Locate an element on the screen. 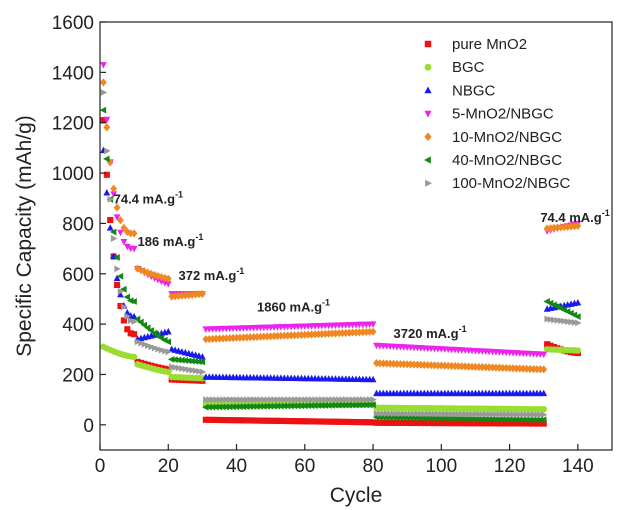 The width and height of the screenshot is (630, 510). rate-annotation: 372 mA.g-1 is located at coordinates (212, 274).